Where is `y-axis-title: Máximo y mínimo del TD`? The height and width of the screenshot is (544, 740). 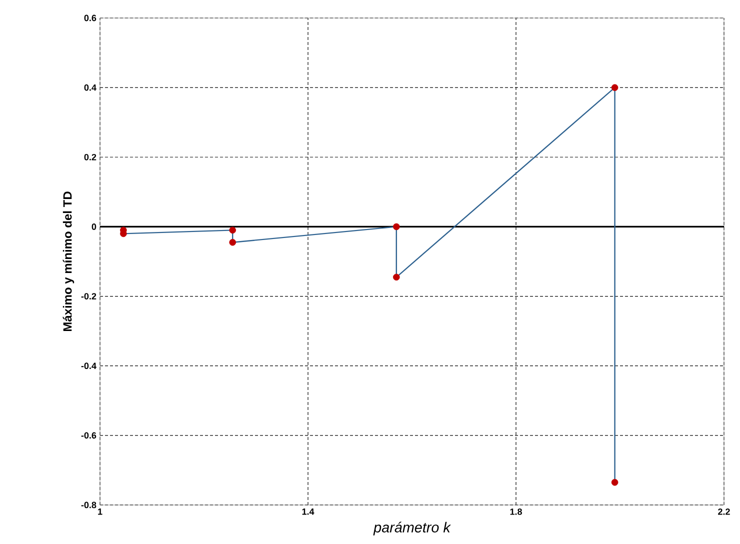
y-axis-title: Máximo y mínimo del TD is located at coordinates (68, 262).